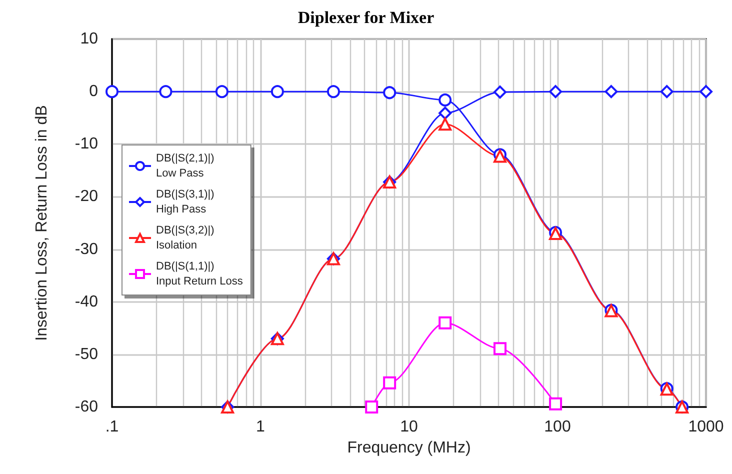 The height and width of the screenshot is (474, 732). I want to click on legend-label: DB(|S(2,1)|) Low Pass, so click(185, 166).